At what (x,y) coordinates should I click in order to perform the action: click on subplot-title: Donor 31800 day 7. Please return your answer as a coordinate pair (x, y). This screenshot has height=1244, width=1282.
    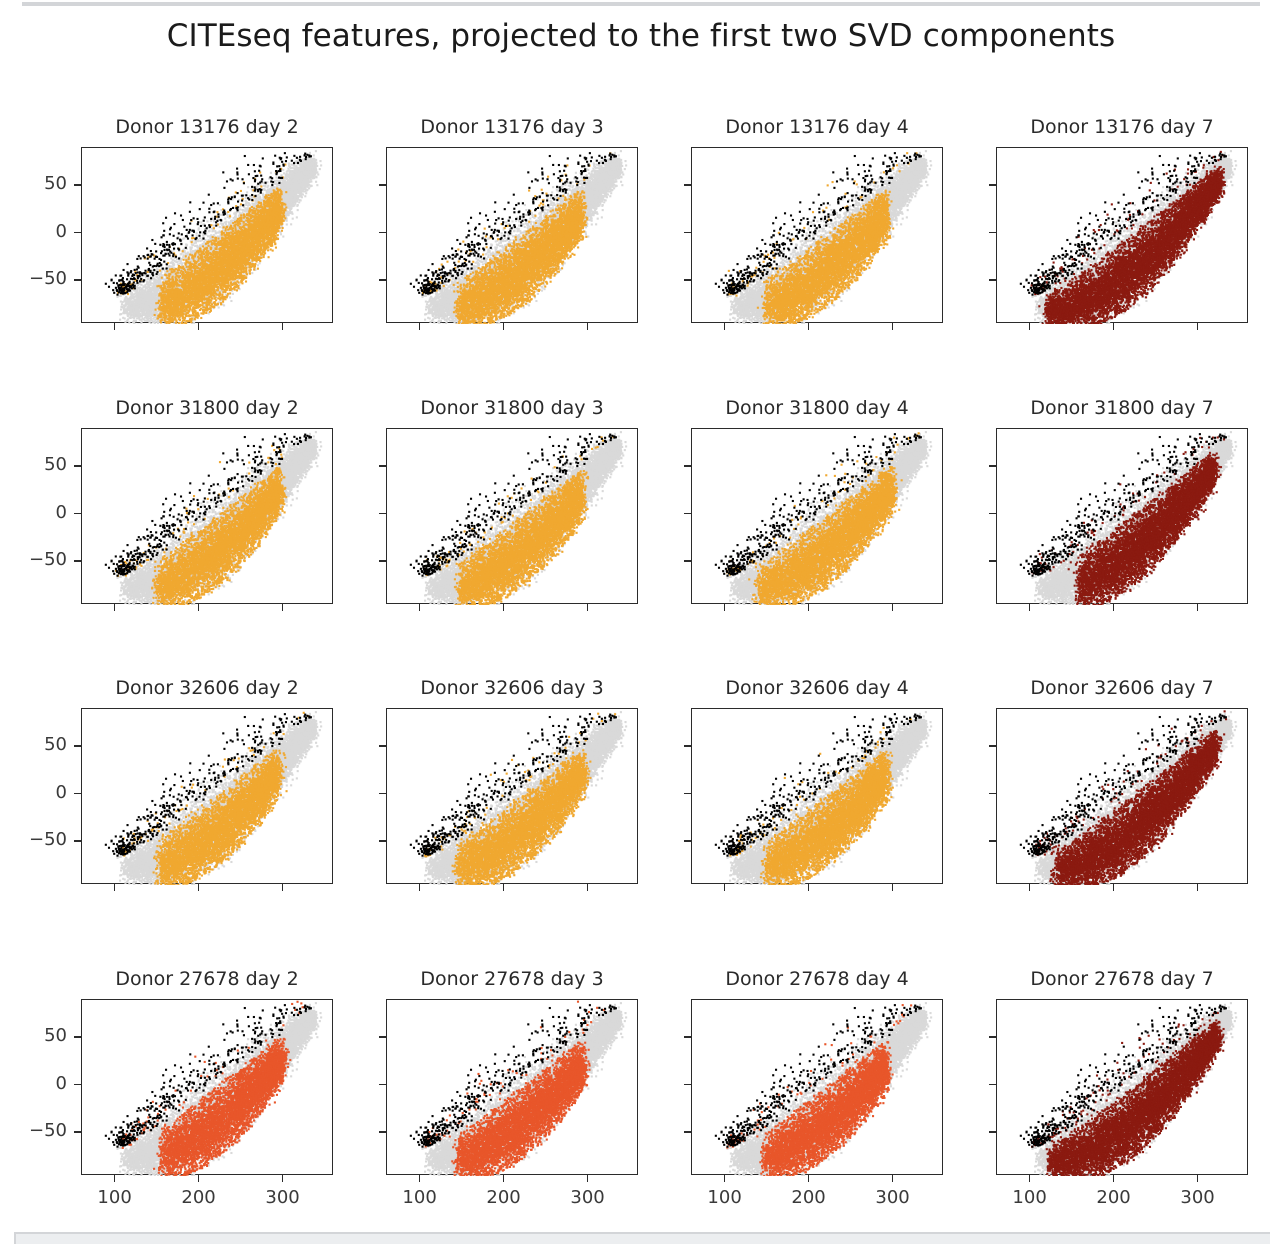
    Looking at the image, I should click on (1122, 408).